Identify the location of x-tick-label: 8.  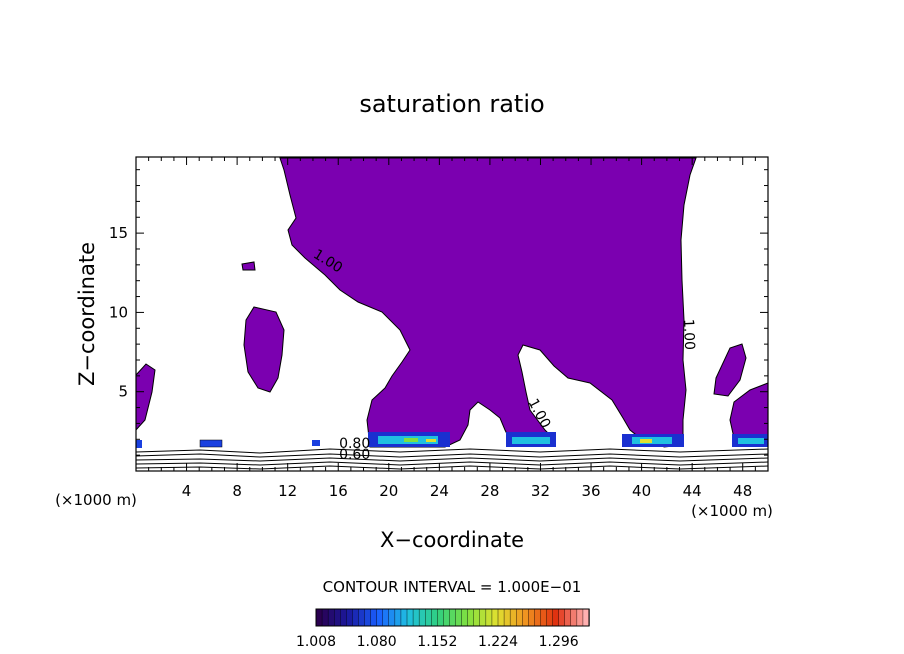
(237, 491).